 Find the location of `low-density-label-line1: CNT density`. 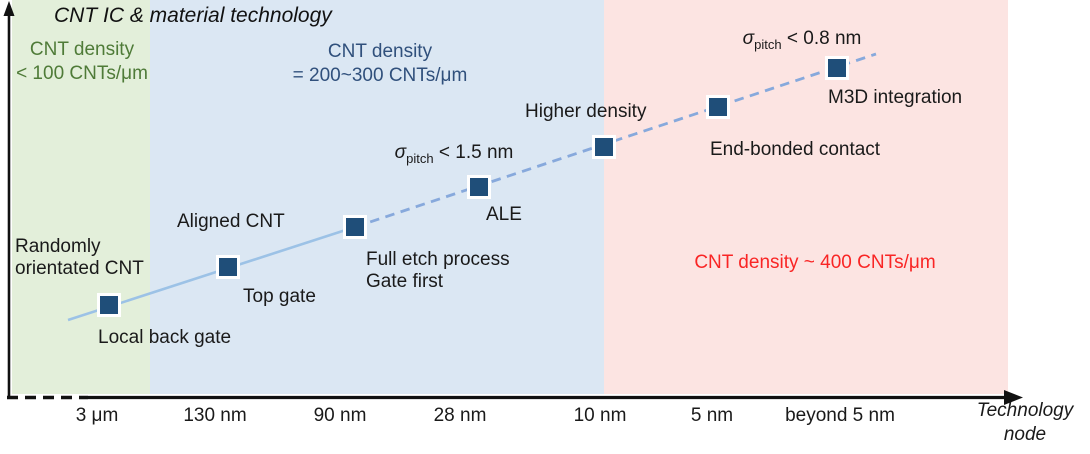

low-density-label-line1: CNT density is located at coordinates (82, 49).